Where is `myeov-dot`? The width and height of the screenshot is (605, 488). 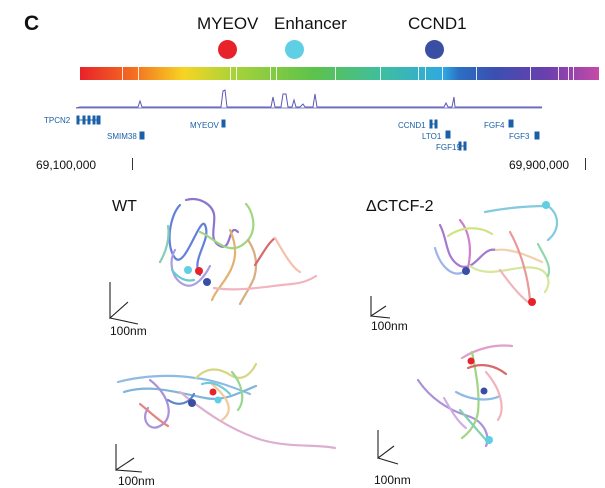
myeov-dot is located at coordinates (227, 49).